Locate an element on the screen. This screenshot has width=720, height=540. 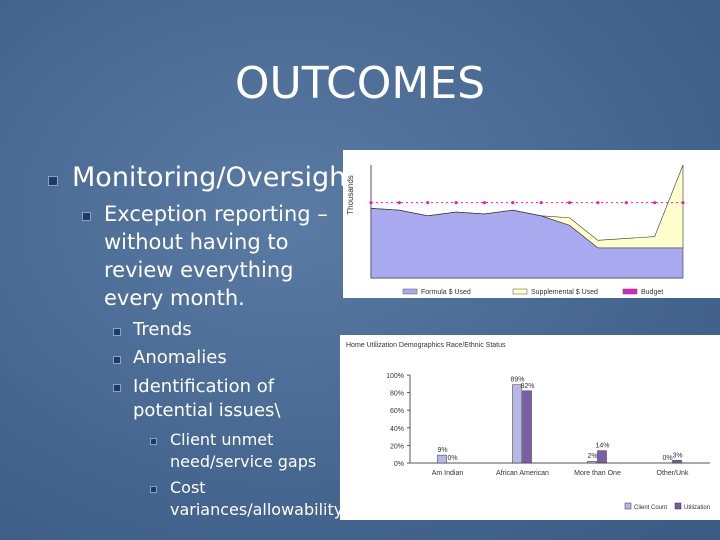
legend-label: Utilization is located at coordinates (697, 508).